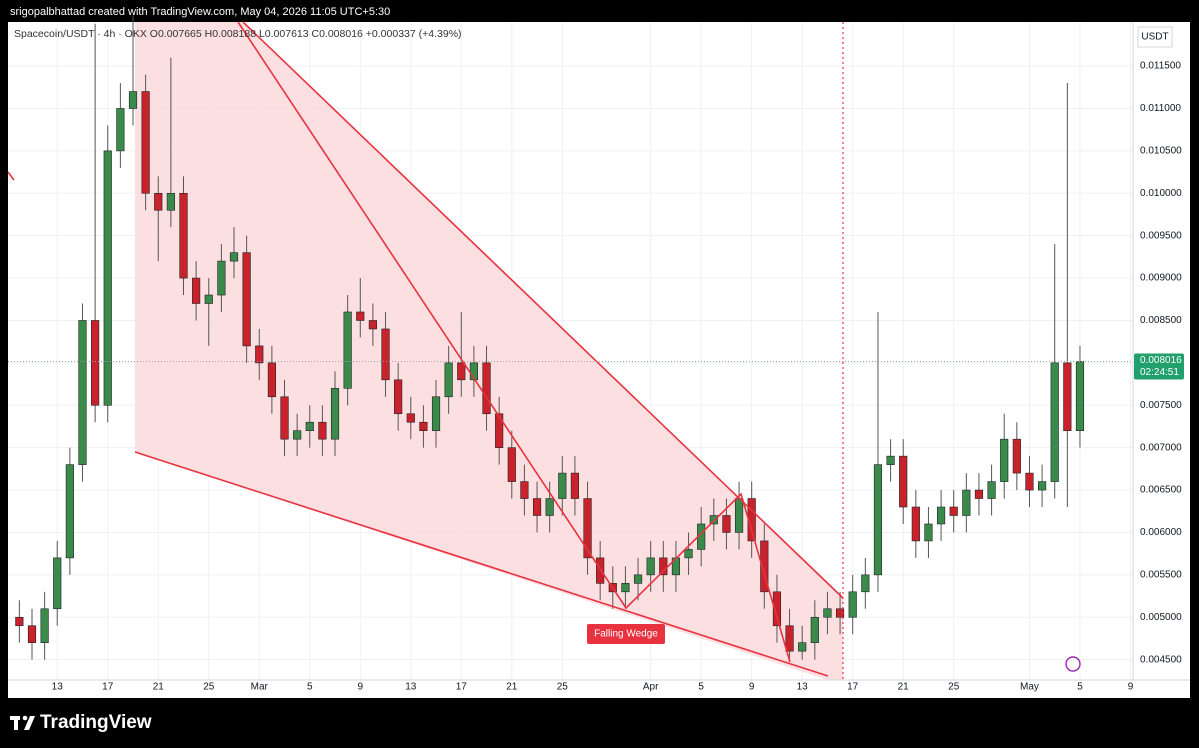  What do you see at coordinates (626, 634) in the screenshot?
I see `annotation: Falling Wedge` at bounding box center [626, 634].